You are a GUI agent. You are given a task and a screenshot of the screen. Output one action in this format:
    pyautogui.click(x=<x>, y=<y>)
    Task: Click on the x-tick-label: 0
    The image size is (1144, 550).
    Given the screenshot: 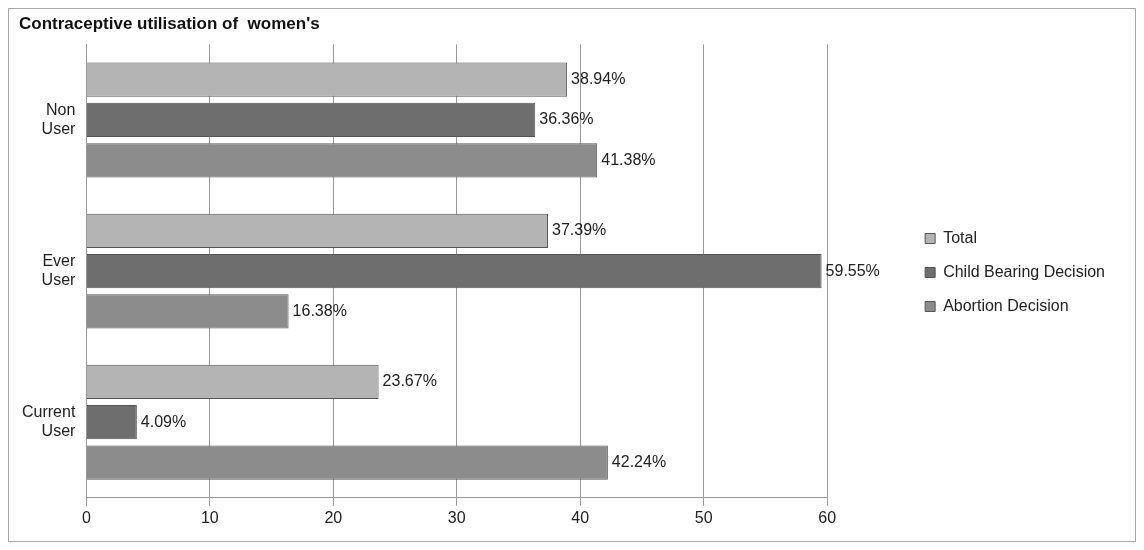 What is the action you would take?
    pyautogui.click(x=86, y=517)
    